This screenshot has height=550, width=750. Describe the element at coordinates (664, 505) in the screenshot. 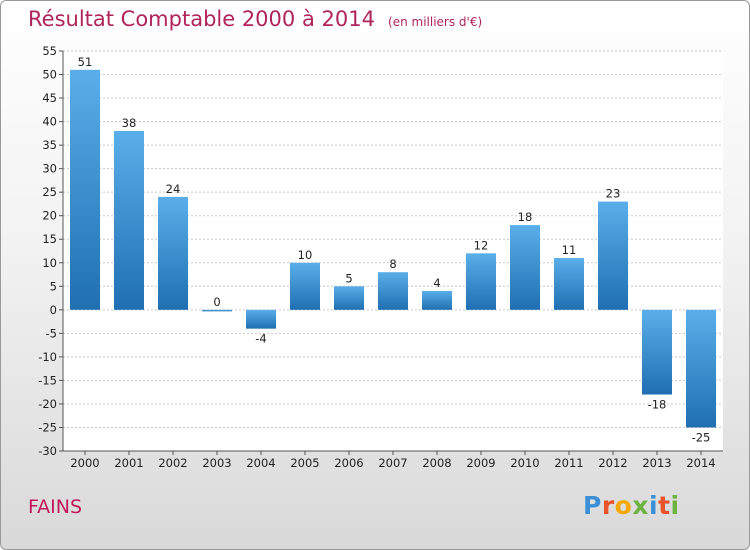

I see `logo-letter: t` at that location.